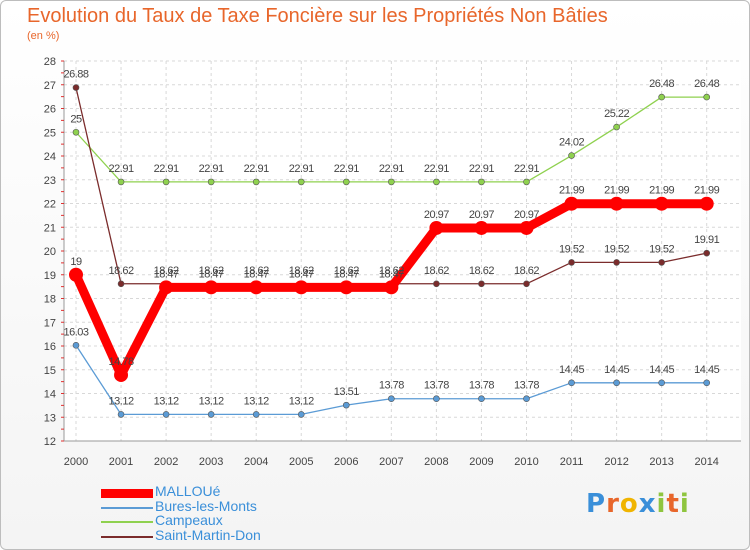  I want to click on y-tick-label: 16, so click(50, 347).